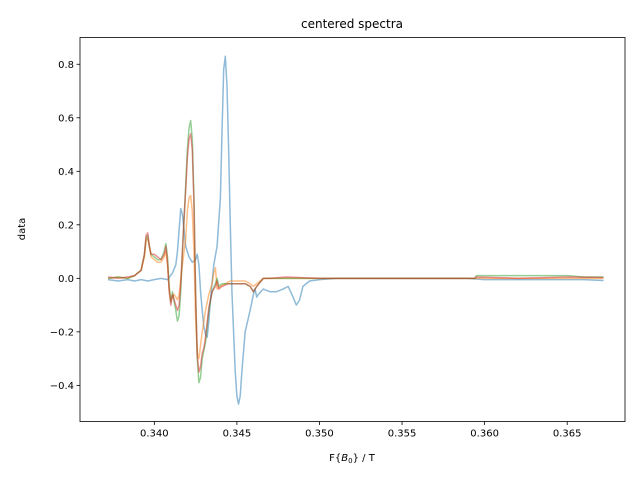  What do you see at coordinates (364, 458) in the screenshot?
I see `x-axis-label-suffix: } / T` at bounding box center [364, 458].